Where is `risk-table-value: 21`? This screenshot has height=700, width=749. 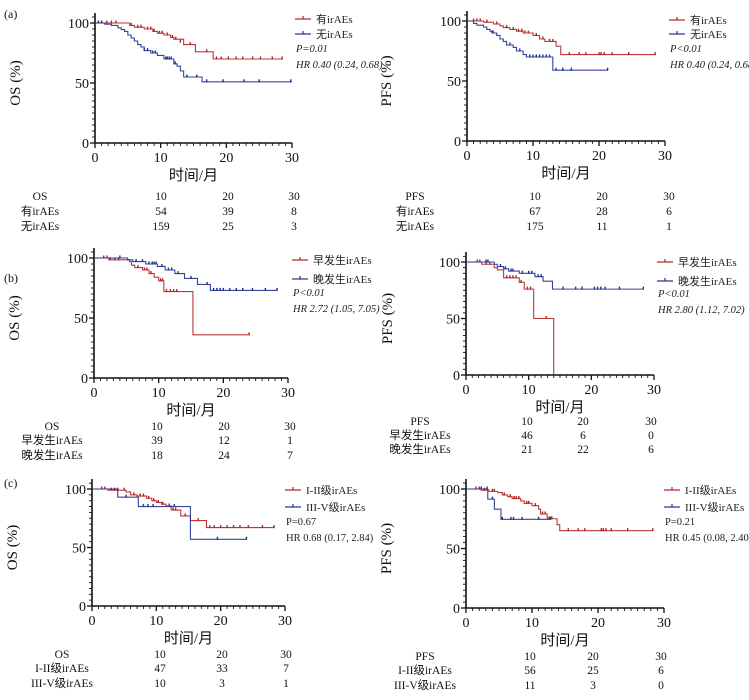
risk-table-value: 21 is located at coordinates (527, 450).